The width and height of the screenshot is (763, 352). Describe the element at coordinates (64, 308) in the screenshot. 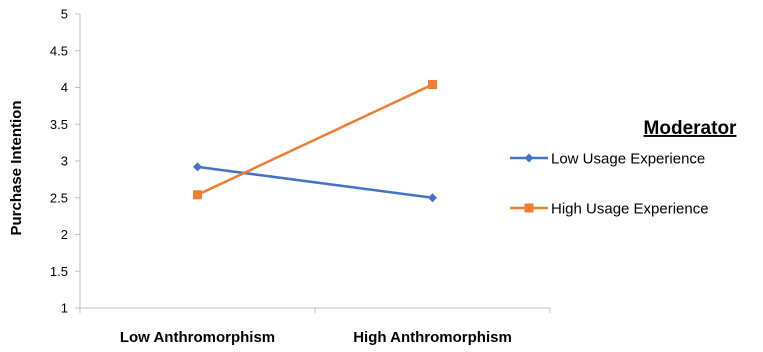

I see `y-tick-label: 1` at that location.